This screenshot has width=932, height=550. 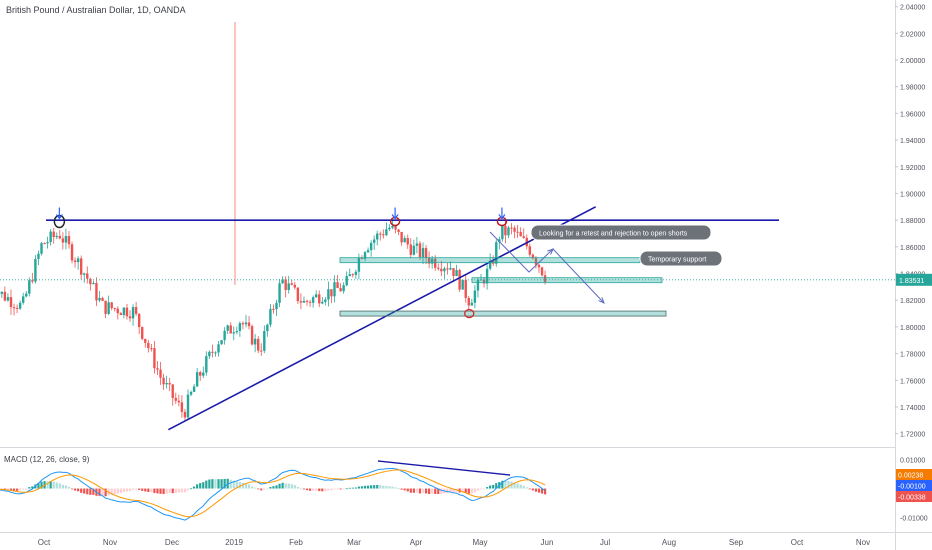 What do you see at coordinates (503, 313) in the screenshot?
I see `support-zone` at bounding box center [503, 313].